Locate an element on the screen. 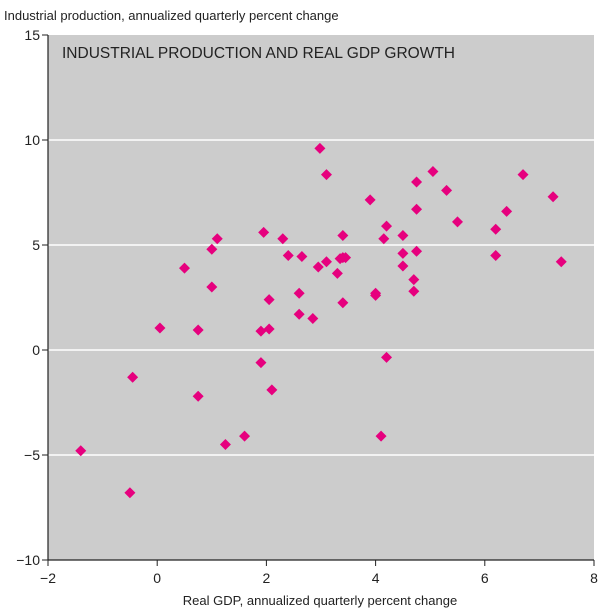 Image resolution: width=600 pixels, height=612 pixels. x-tick-label: 2 is located at coordinates (267, 578).